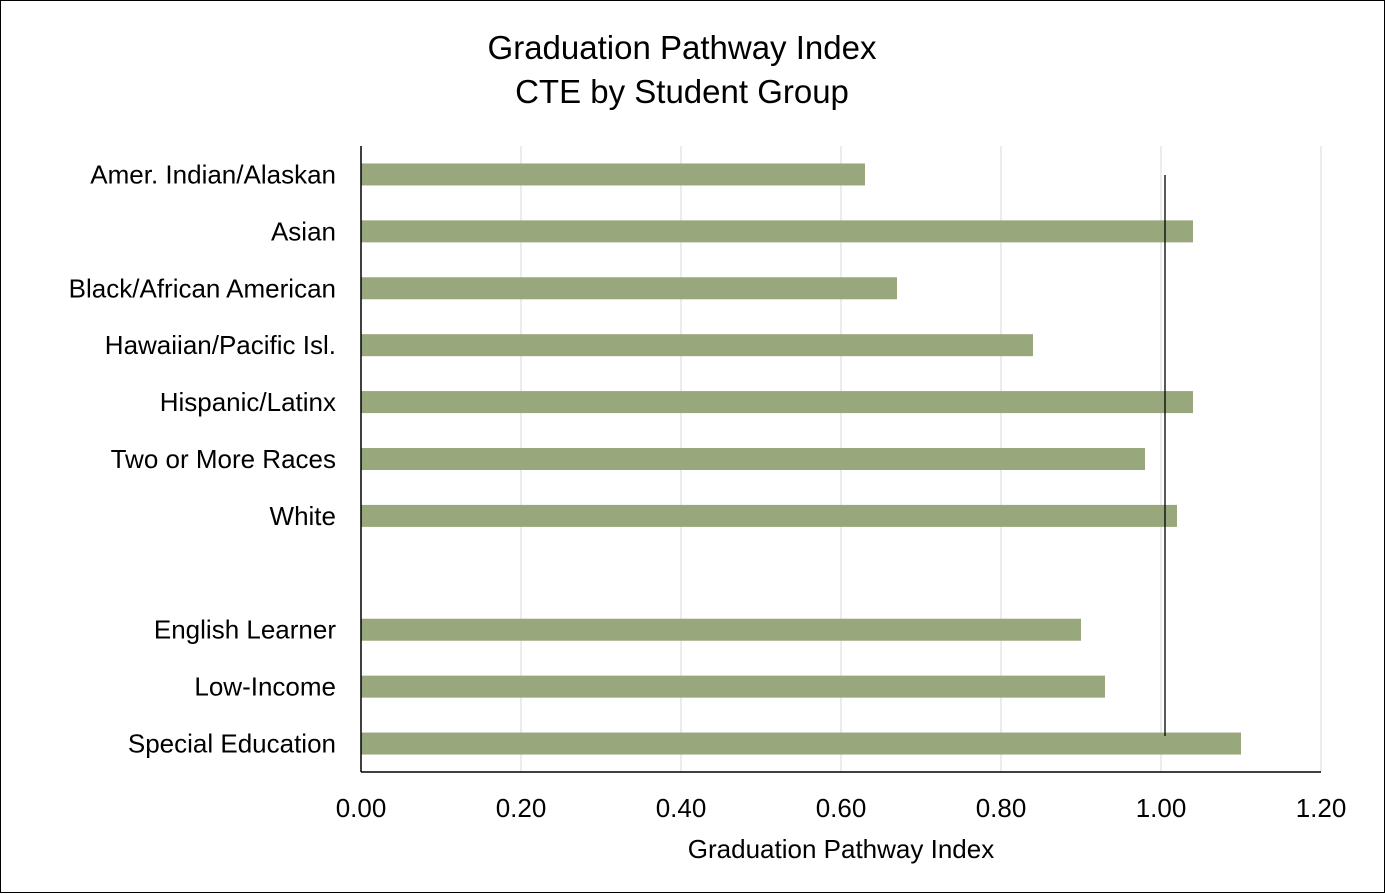 The image size is (1385, 894). I want to click on x-tick-label-1: 0.20, so click(521, 808).